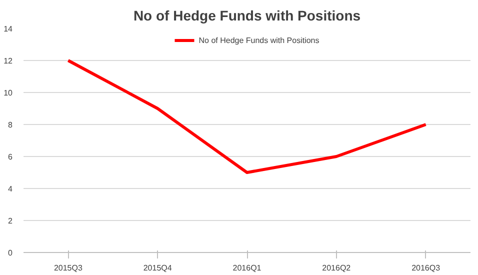  What do you see at coordinates (11, 221) in the screenshot?
I see `y-tick-label: 2` at bounding box center [11, 221].